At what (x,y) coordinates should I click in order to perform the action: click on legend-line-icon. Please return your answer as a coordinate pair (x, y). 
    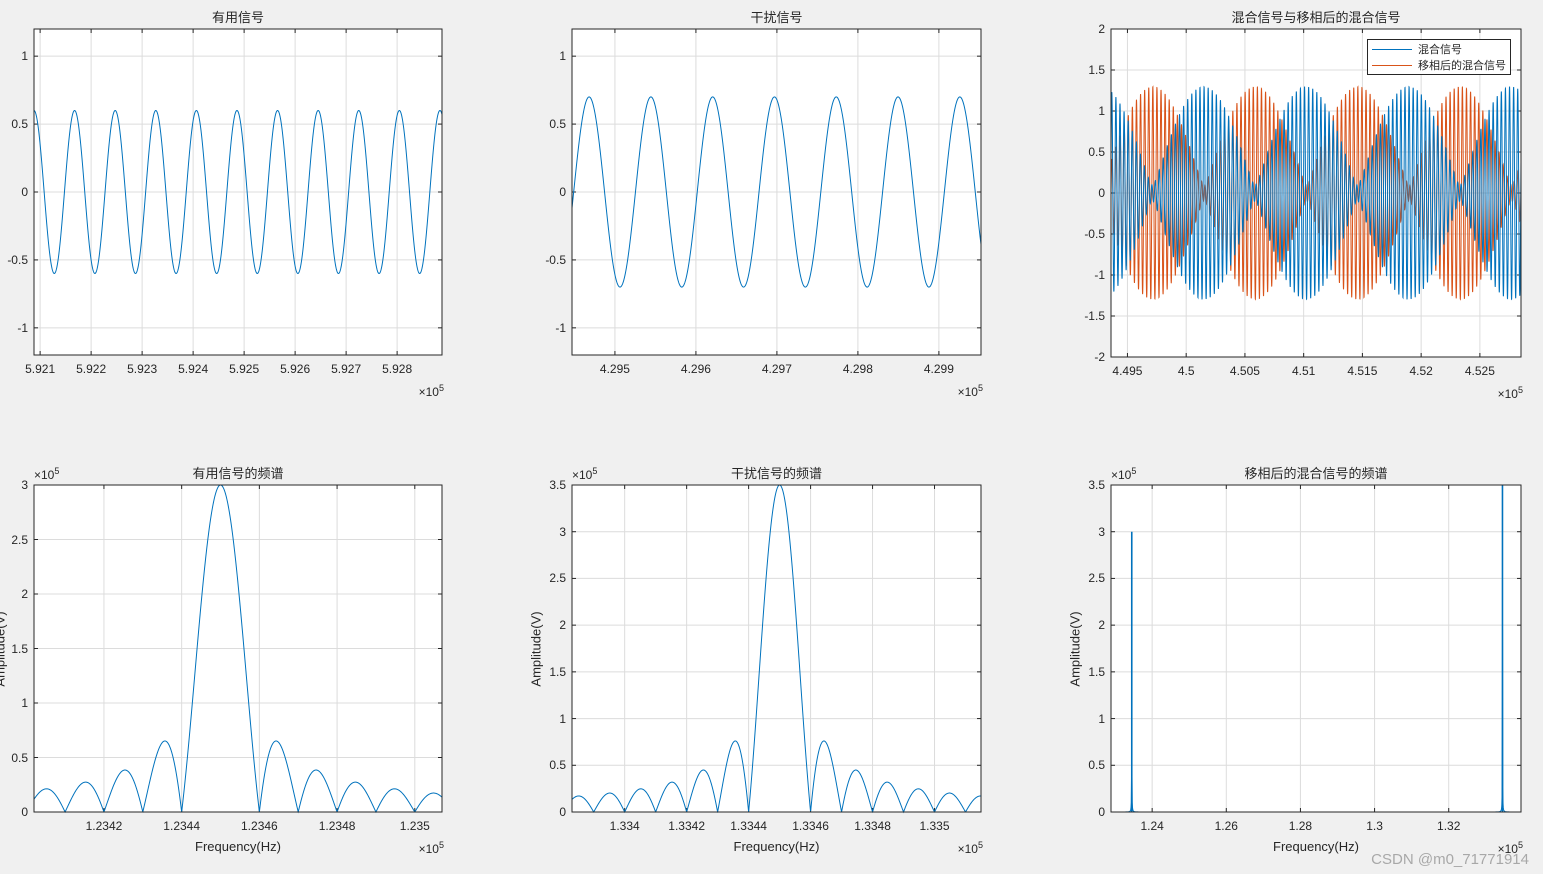
    Looking at the image, I should click on (1392, 65).